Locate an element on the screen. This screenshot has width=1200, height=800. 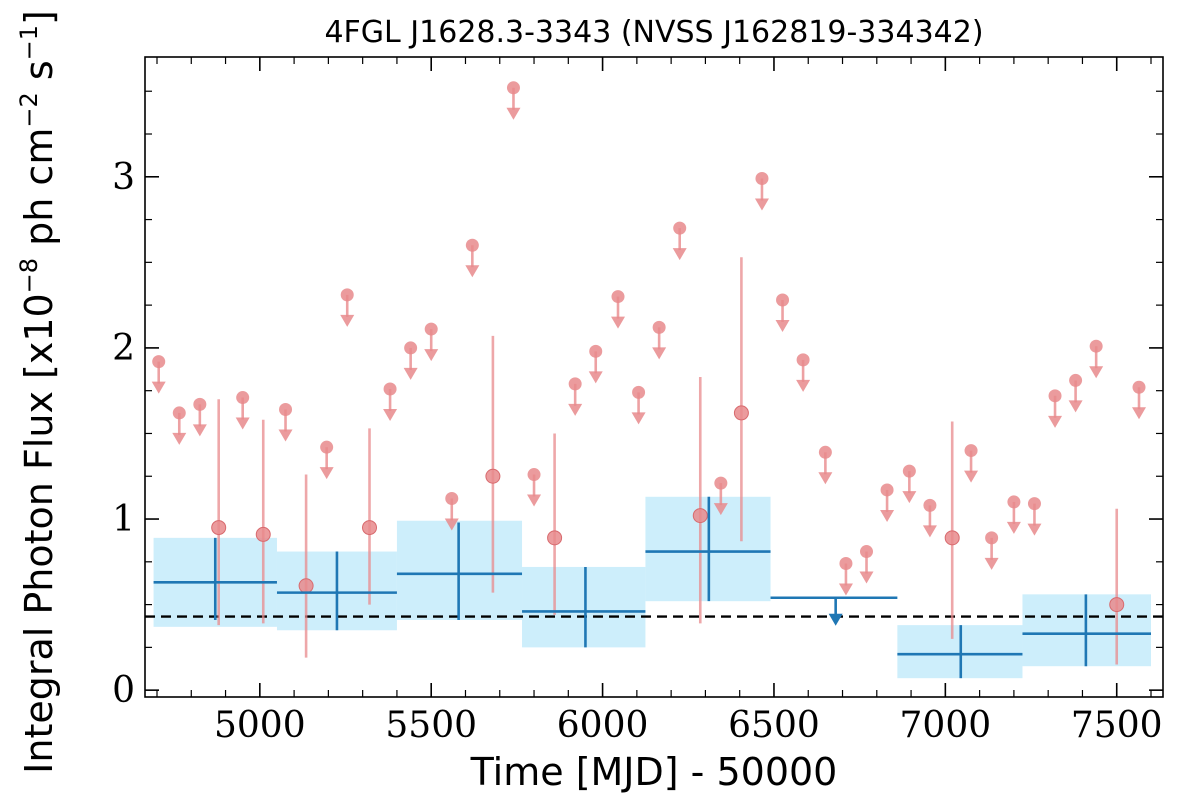
y-label-exp3: −1 is located at coordinates (29, 42).